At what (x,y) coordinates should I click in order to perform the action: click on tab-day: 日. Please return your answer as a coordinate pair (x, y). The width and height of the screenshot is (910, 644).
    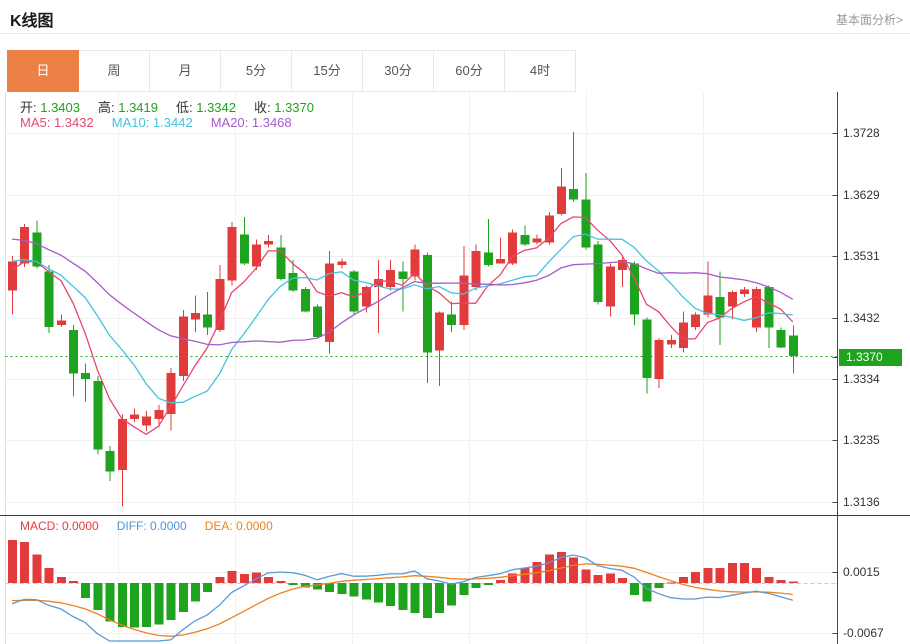
    Looking at the image, I should click on (43, 71).